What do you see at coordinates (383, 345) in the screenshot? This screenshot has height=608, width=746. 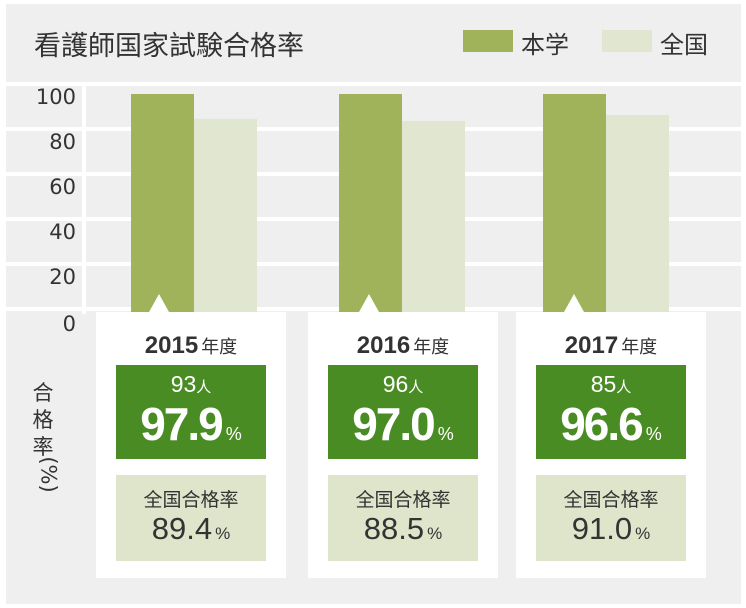 I see `year-number: 2016` at bounding box center [383, 345].